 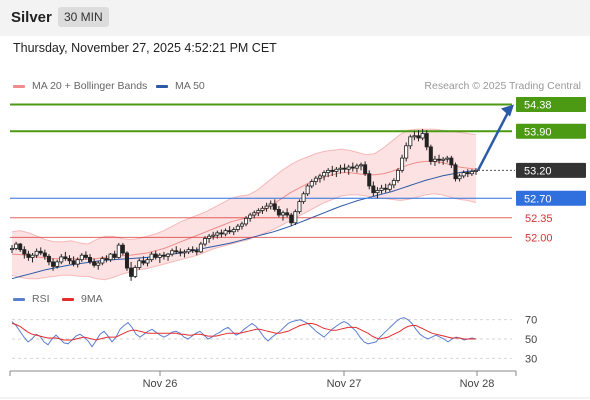 What do you see at coordinates (344, 384) in the screenshot?
I see `x-tick-label: Nov 27` at bounding box center [344, 384].